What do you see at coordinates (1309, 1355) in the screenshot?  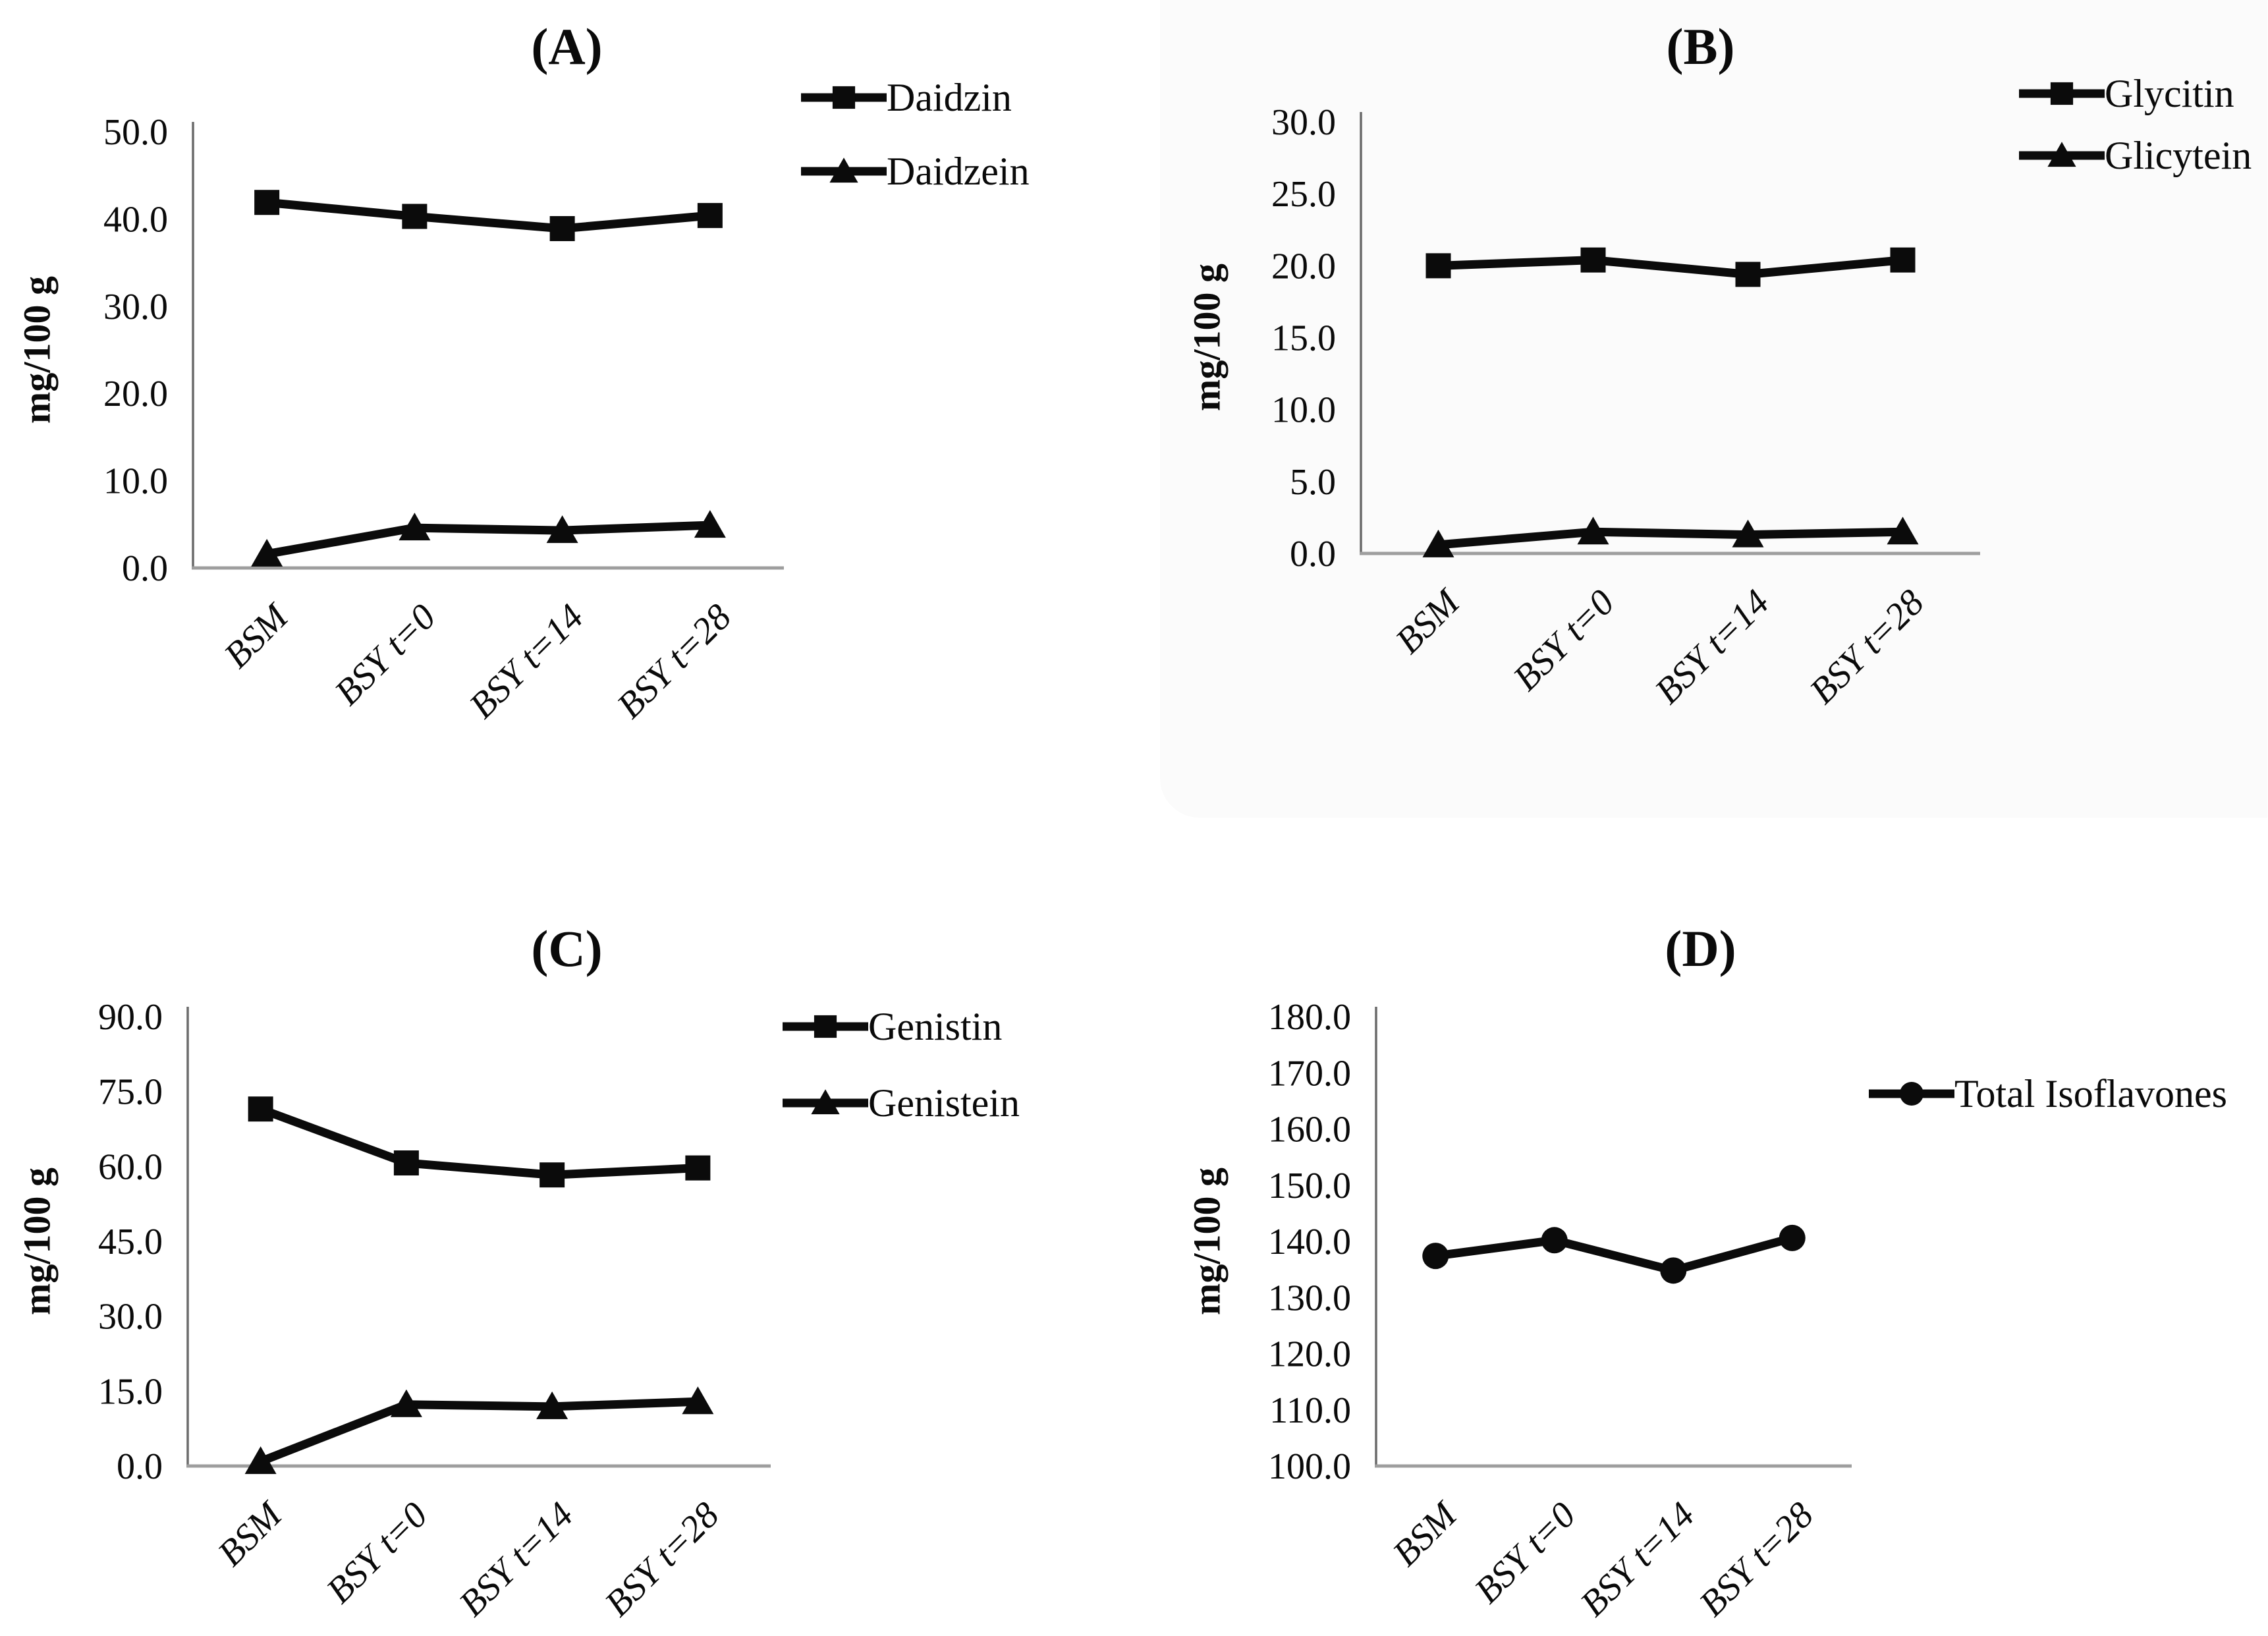 I see `y-tick-label: 120.0` at bounding box center [1309, 1355].